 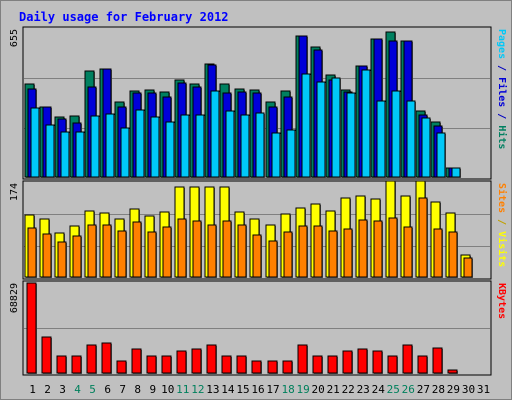 What do you see at coordinates (32, 389) in the screenshot?
I see `x-tick-label: 1` at bounding box center [32, 389].